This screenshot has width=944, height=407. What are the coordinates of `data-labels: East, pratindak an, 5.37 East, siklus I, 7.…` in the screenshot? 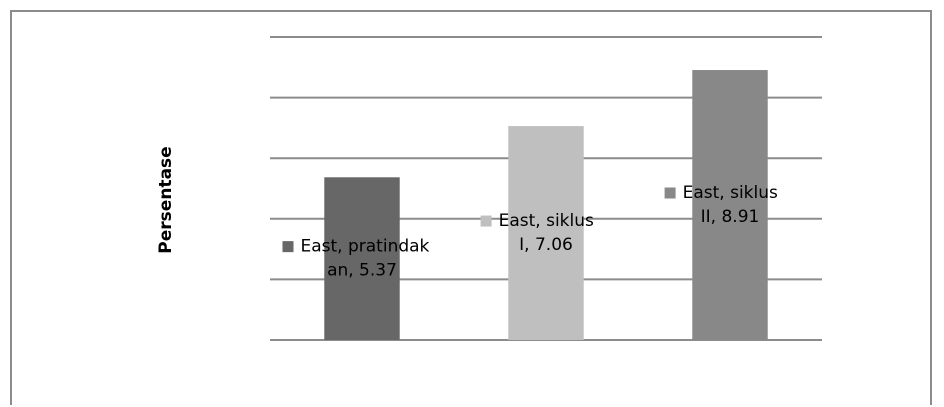 It's located at (530, 232).